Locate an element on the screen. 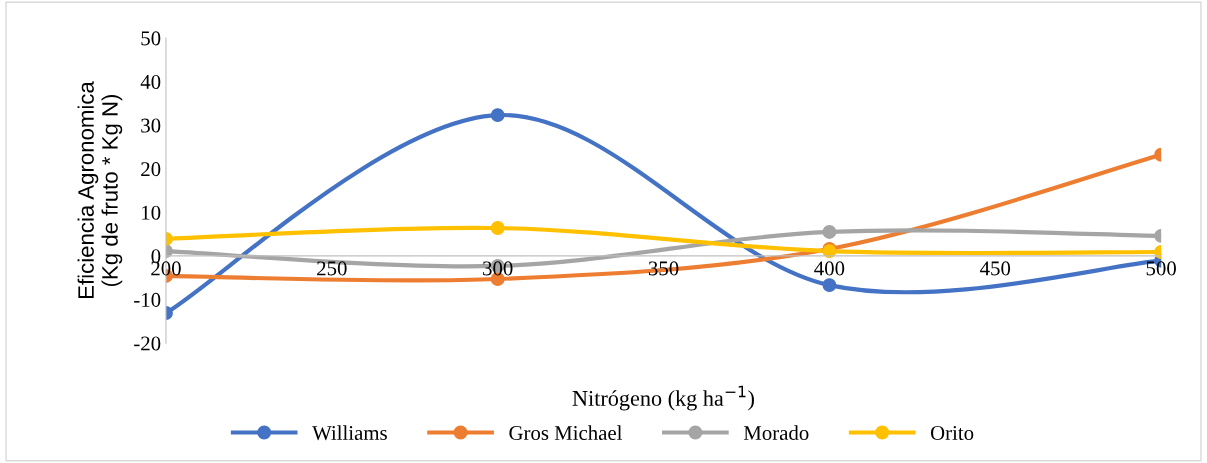 The width and height of the screenshot is (1207, 463). legend-label: Morado is located at coordinates (776, 433).